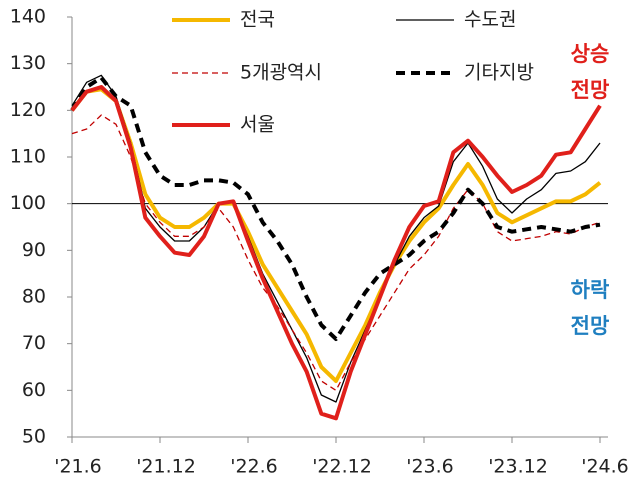 This screenshot has width=635, height=490. What do you see at coordinates (518, 467) in the screenshot?
I see `x-tick-label: '23.12` at bounding box center [518, 467].